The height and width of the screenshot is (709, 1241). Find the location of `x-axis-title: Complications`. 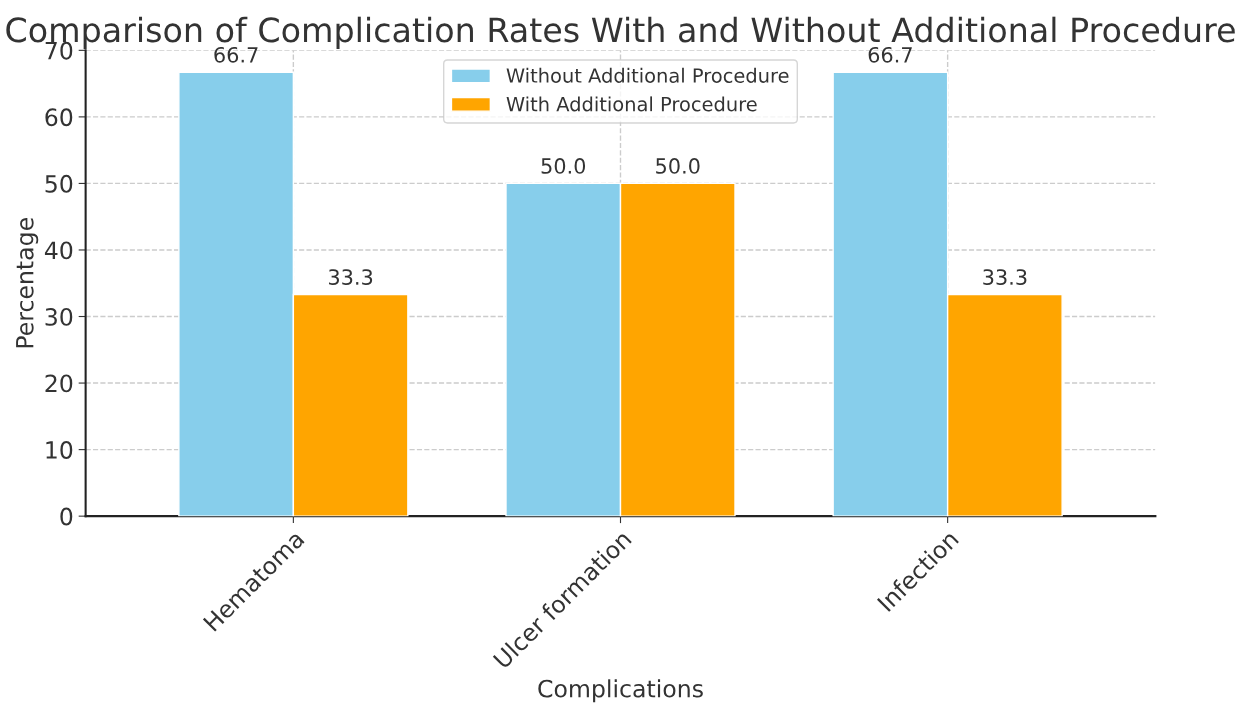

x-axis-title: Complications is located at coordinates (620, 691).